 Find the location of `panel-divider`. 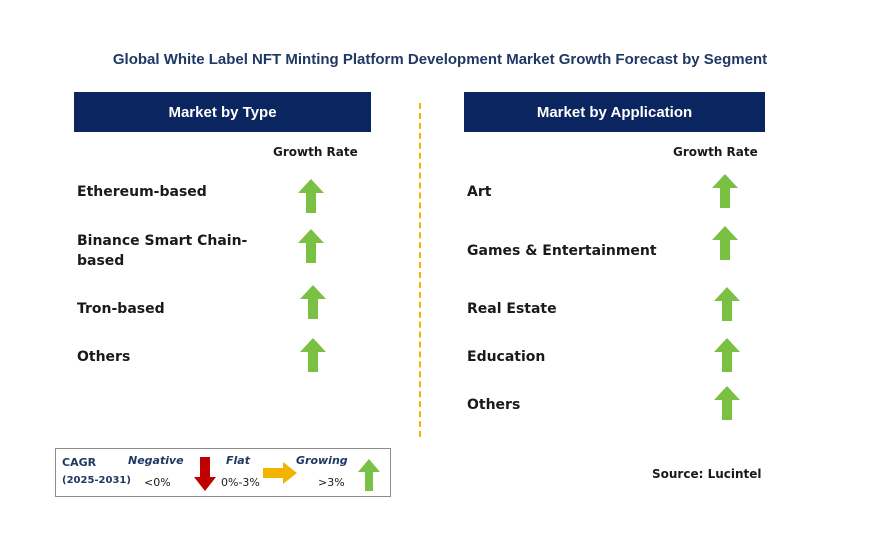

panel-divider is located at coordinates (420, 270).